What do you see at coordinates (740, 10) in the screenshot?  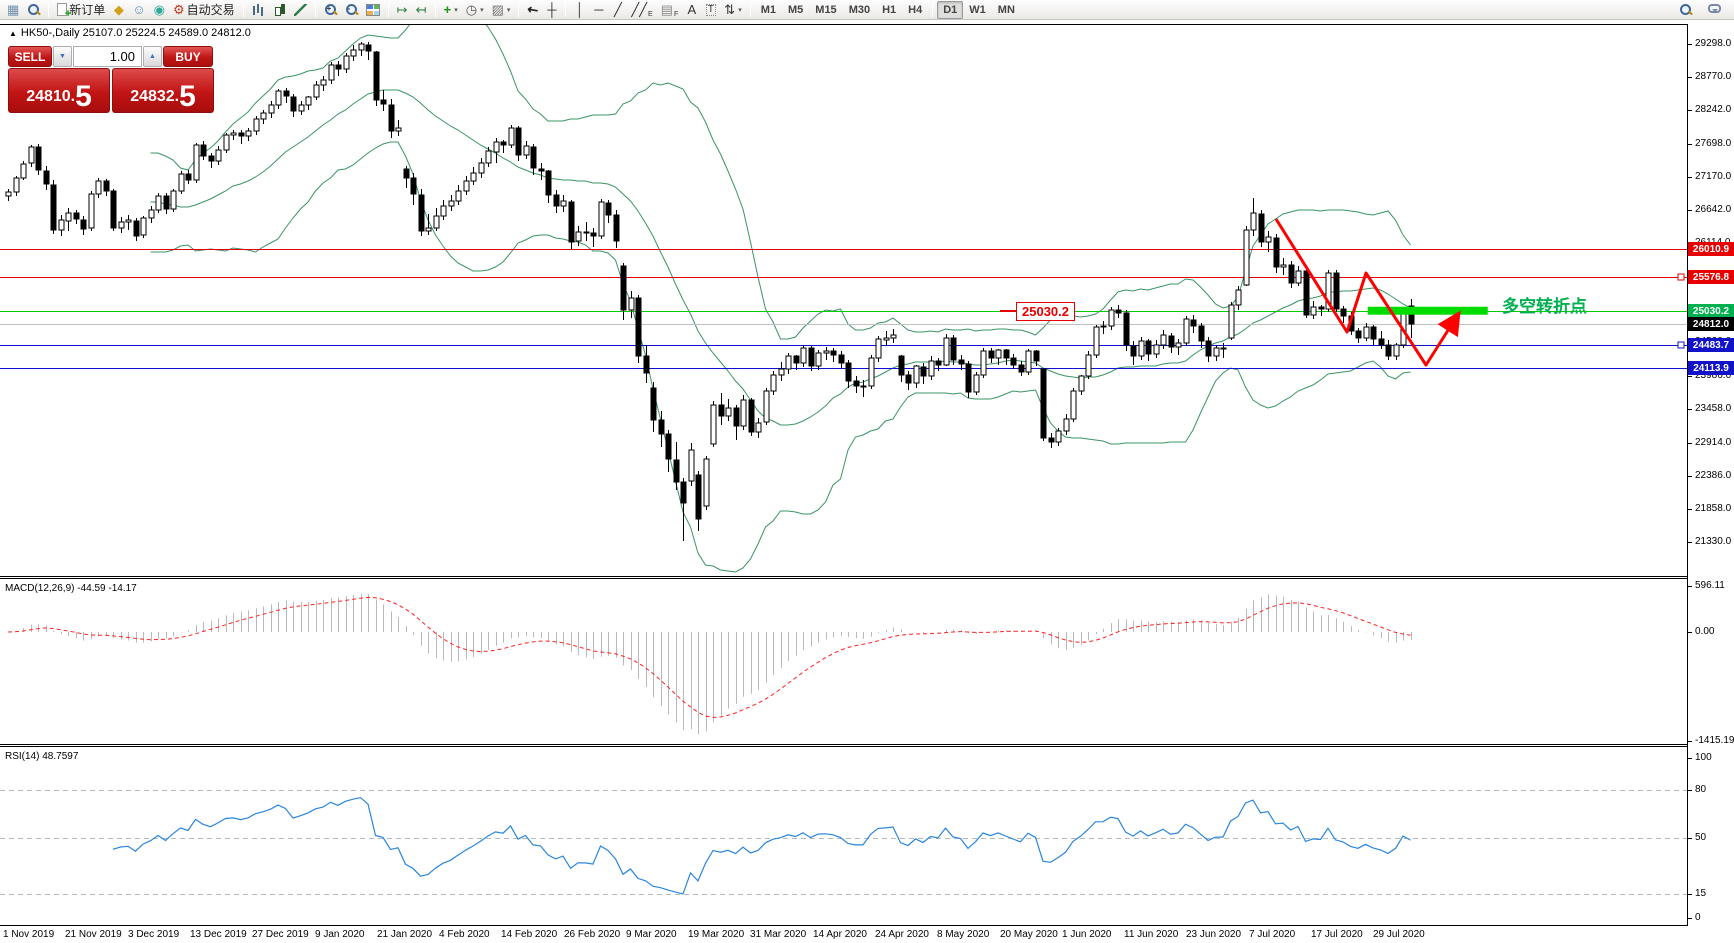 I see `arrows-dropdown-icon: ▾` at bounding box center [740, 10].